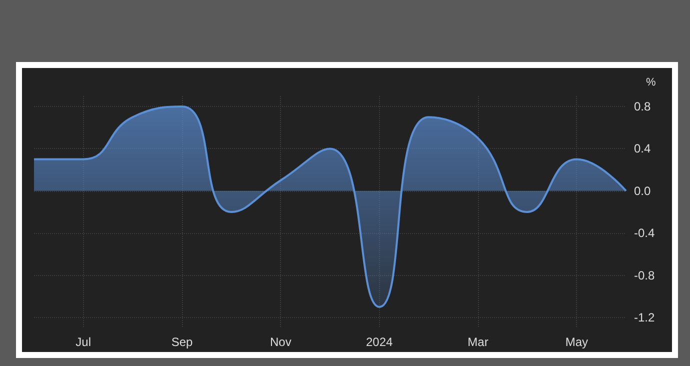 Image resolution: width=690 pixels, height=366 pixels. I want to click on x-tick-label: Nov, so click(281, 342).